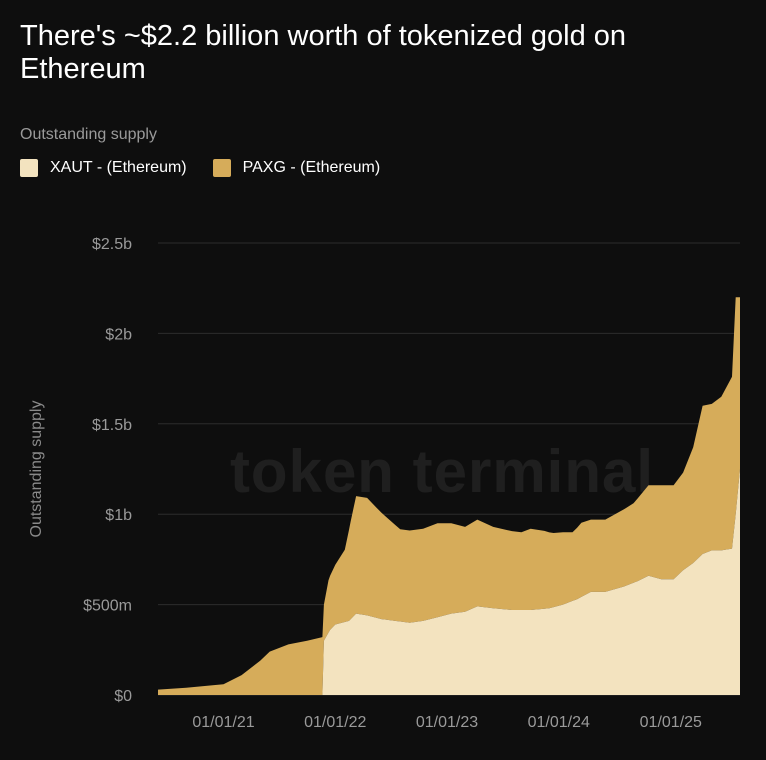  Describe the element at coordinates (221, 168) in the screenshot. I see `legend-swatch-paxg` at that location.